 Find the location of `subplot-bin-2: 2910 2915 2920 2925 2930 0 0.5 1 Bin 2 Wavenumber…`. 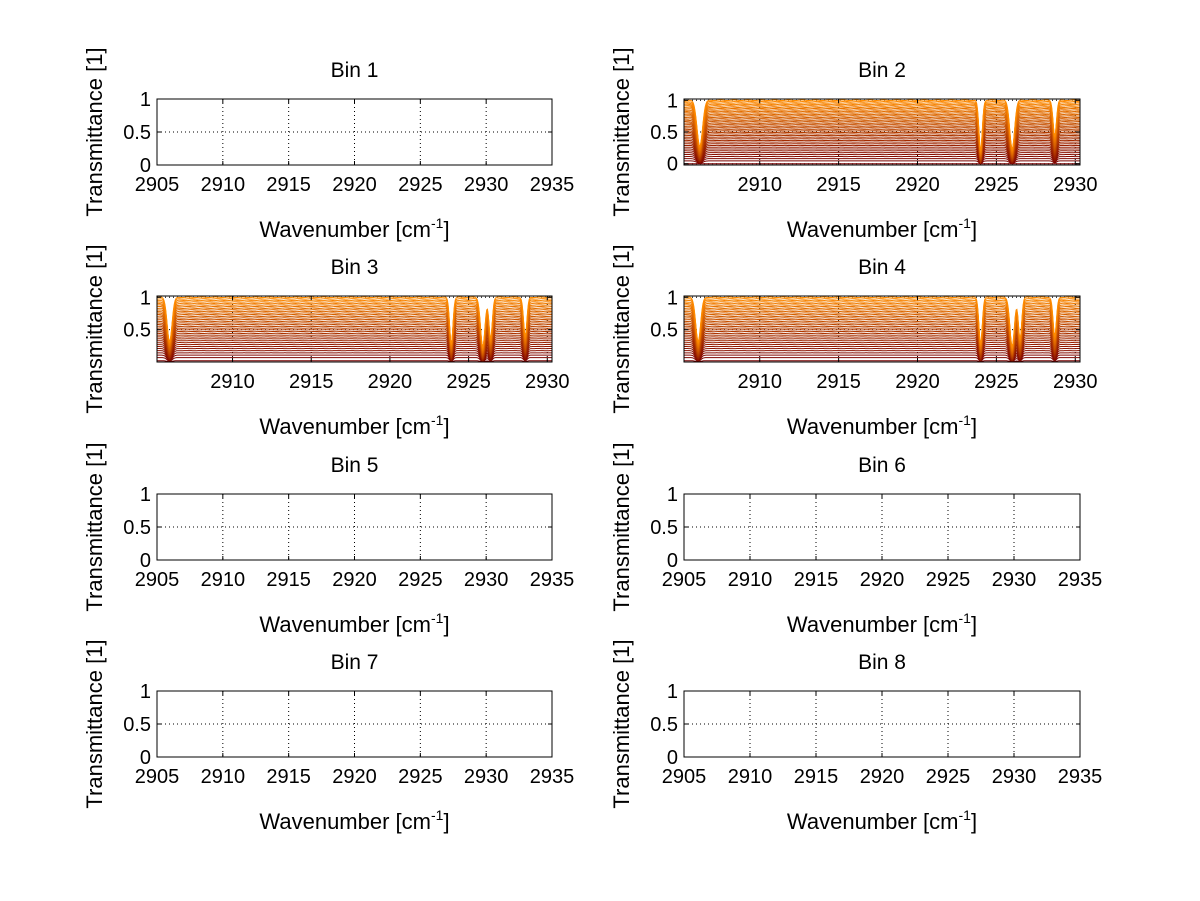

subplot-bin-2: 2910 2915 2920 2925 2930 0 0.5 1 Bin 2 Wavenumber… is located at coordinates (853, 144).